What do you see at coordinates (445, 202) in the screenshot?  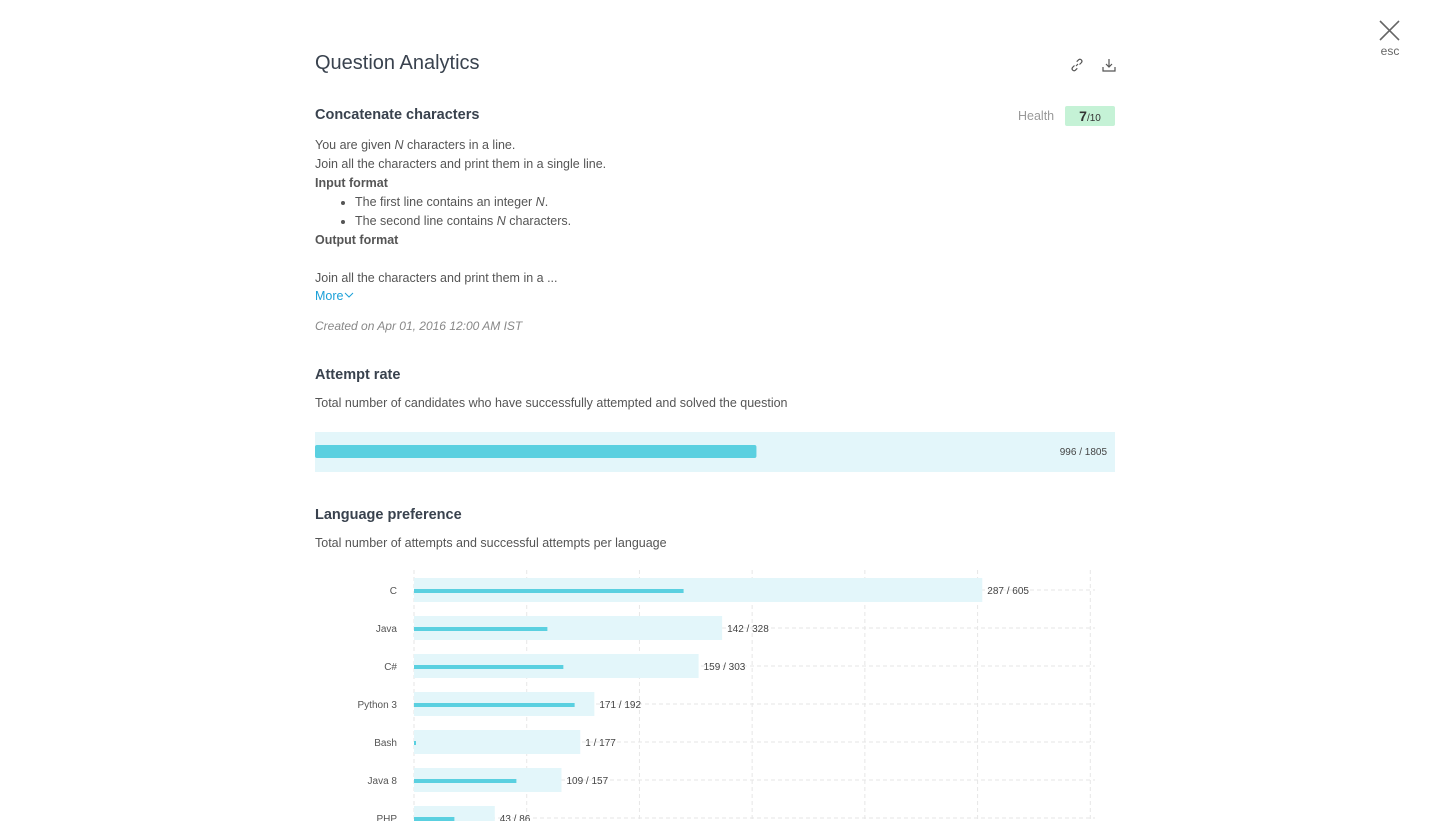 I see `text: The first line contains an integer` at bounding box center [445, 202].